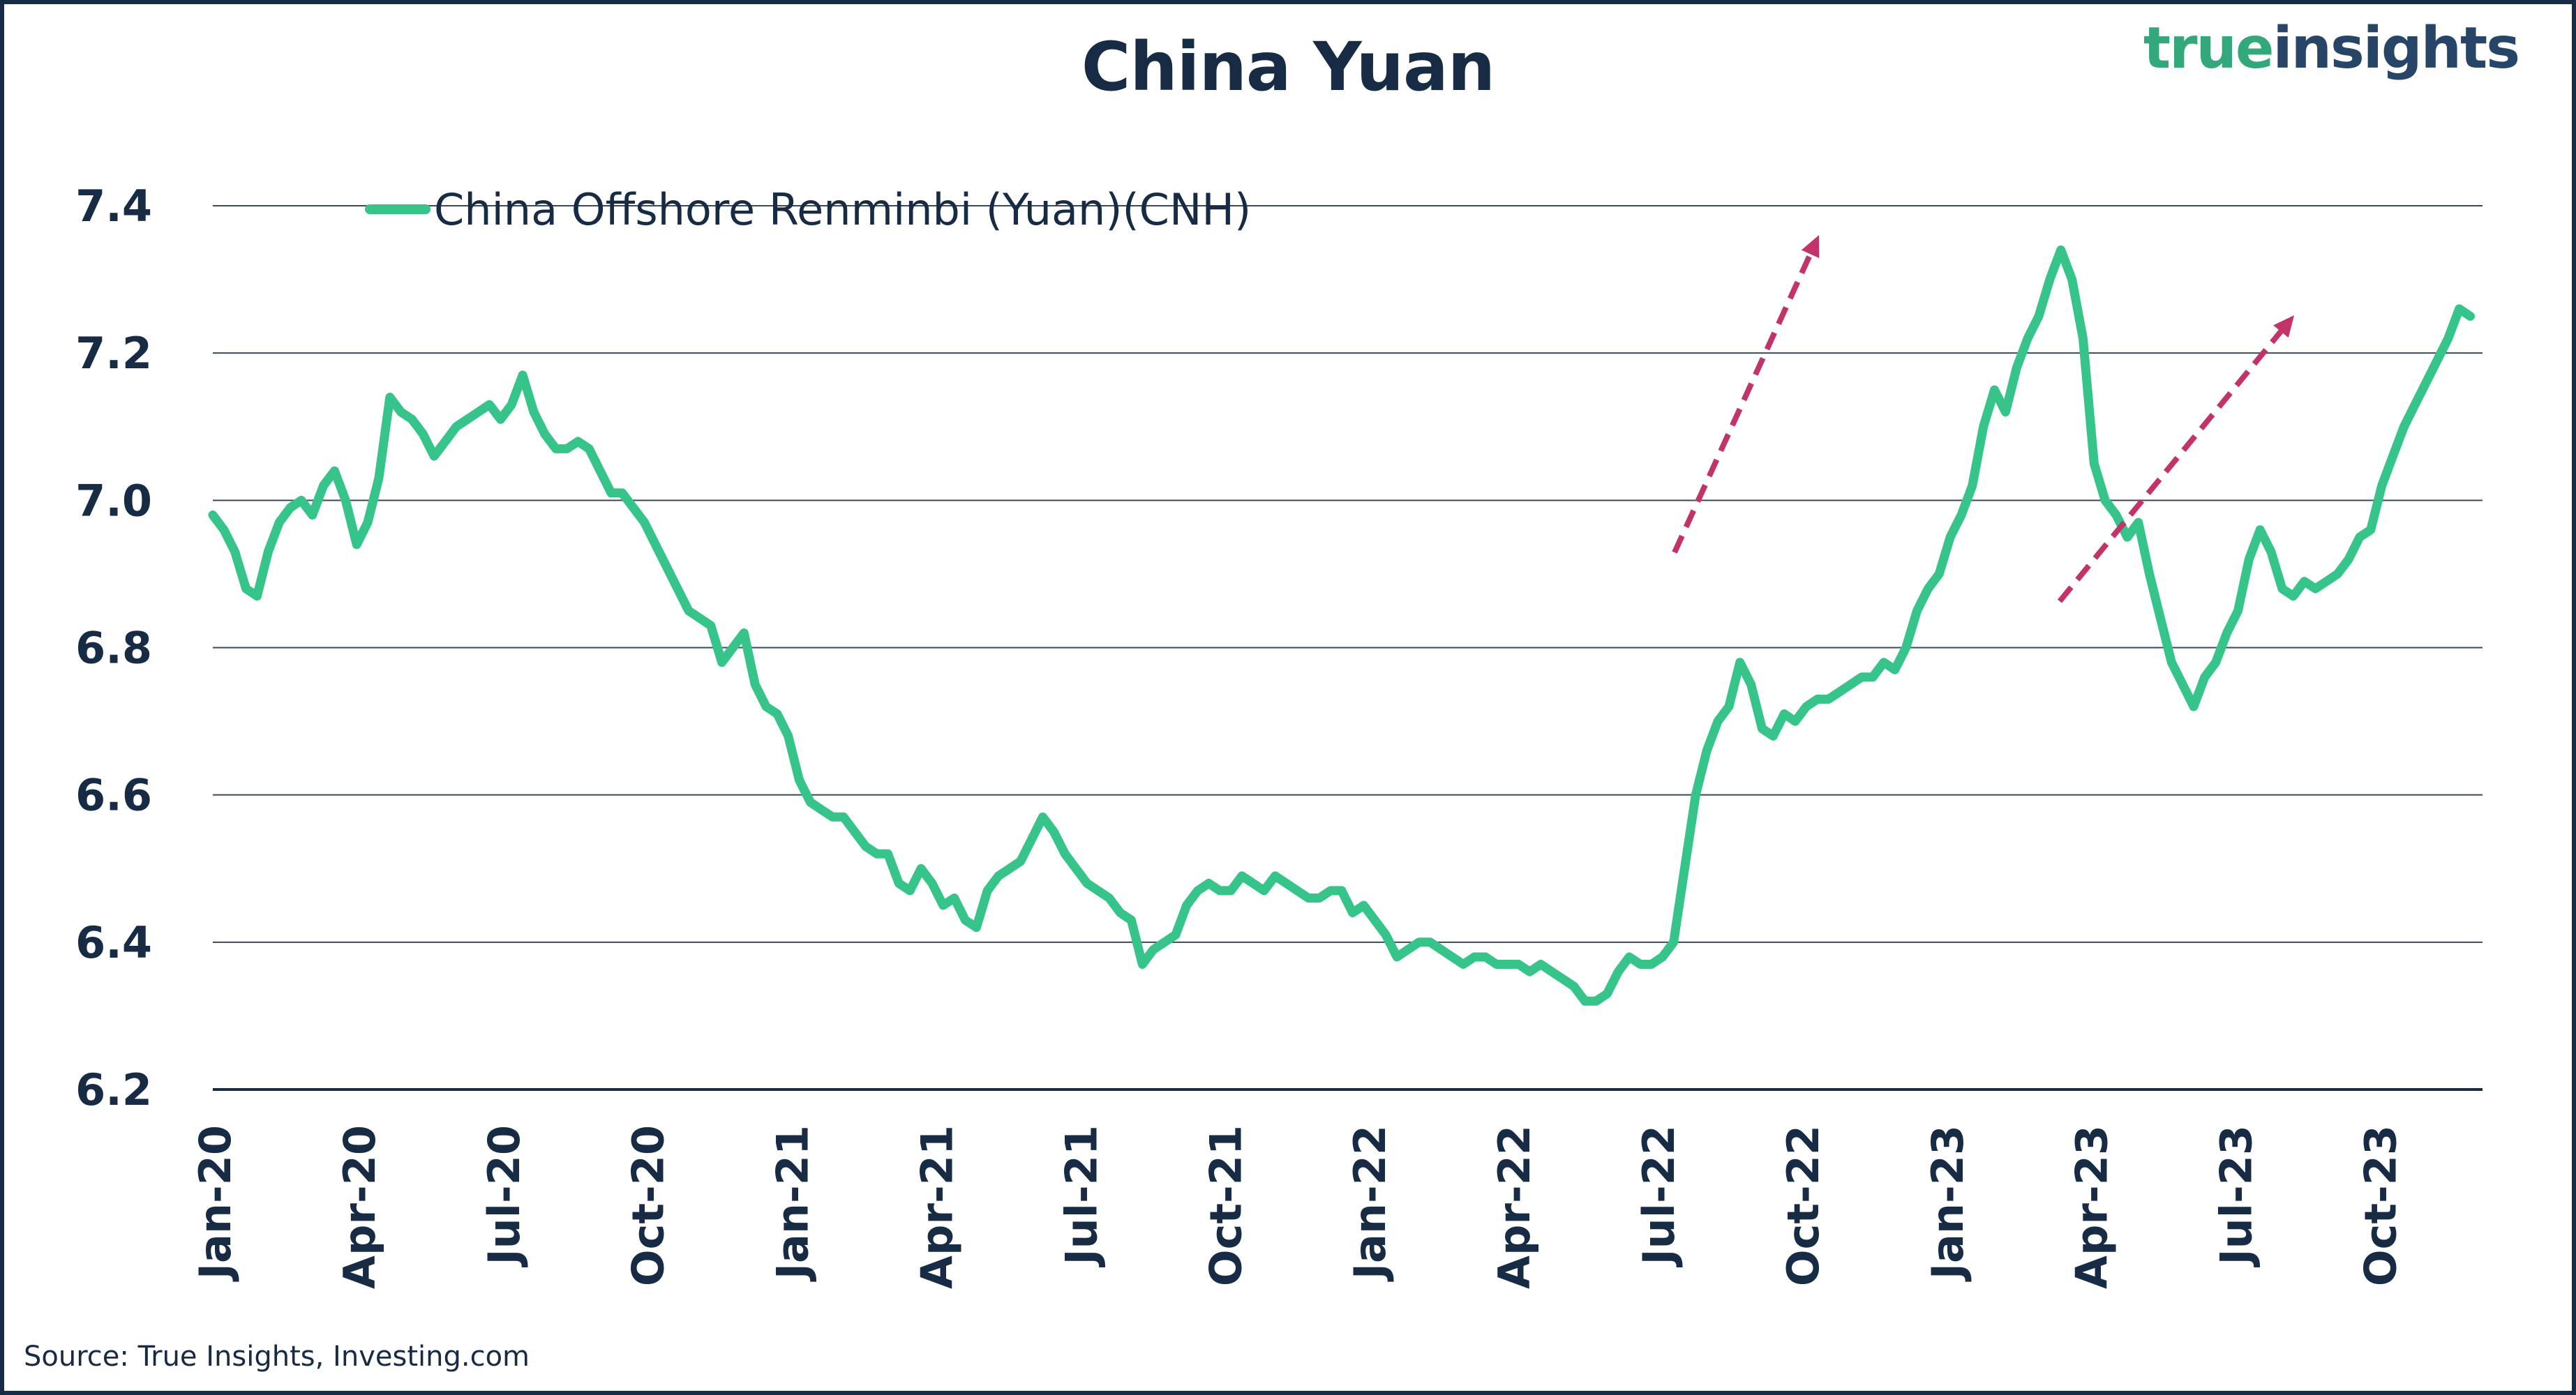 The height and width of the screenshot is (1395, 2576). I want to click on source-note: Source: True Insights, Investing.com, so click(277, 1357).